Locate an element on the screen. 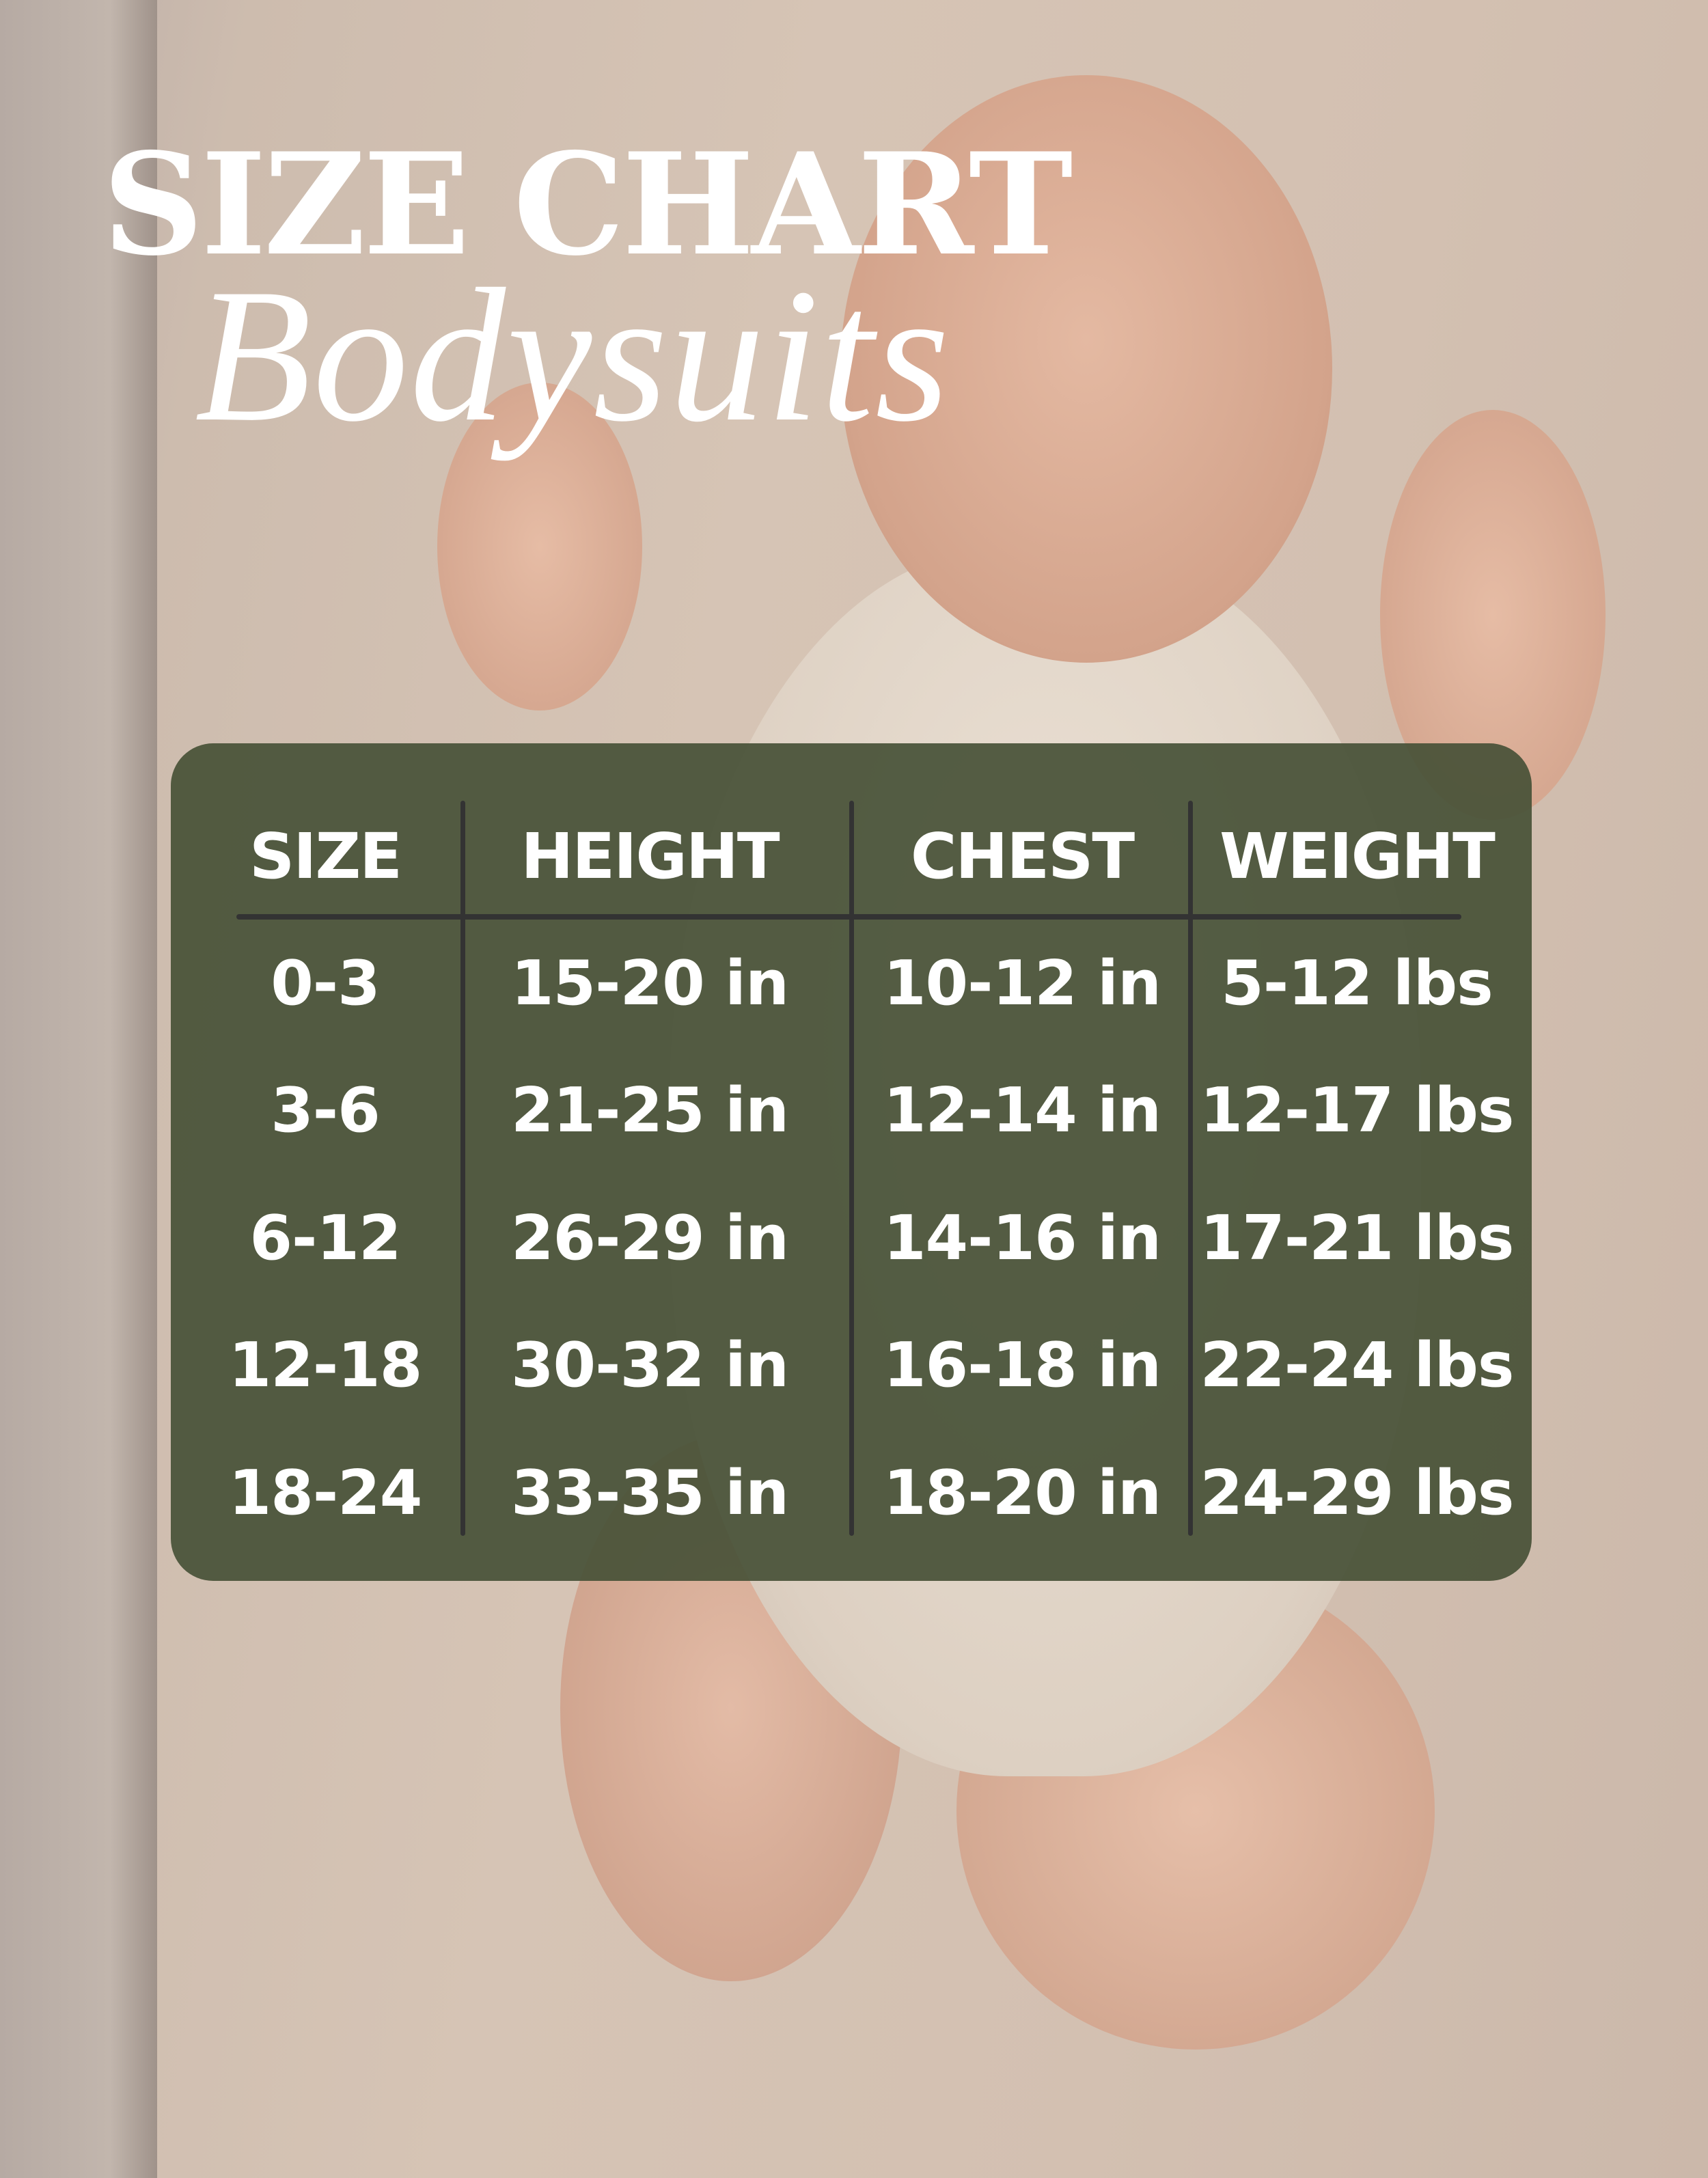 The width and height of the screenshot is (1708, 2178). table-cell-chest: 14-16 in is located at coordinates (1022, 1238).